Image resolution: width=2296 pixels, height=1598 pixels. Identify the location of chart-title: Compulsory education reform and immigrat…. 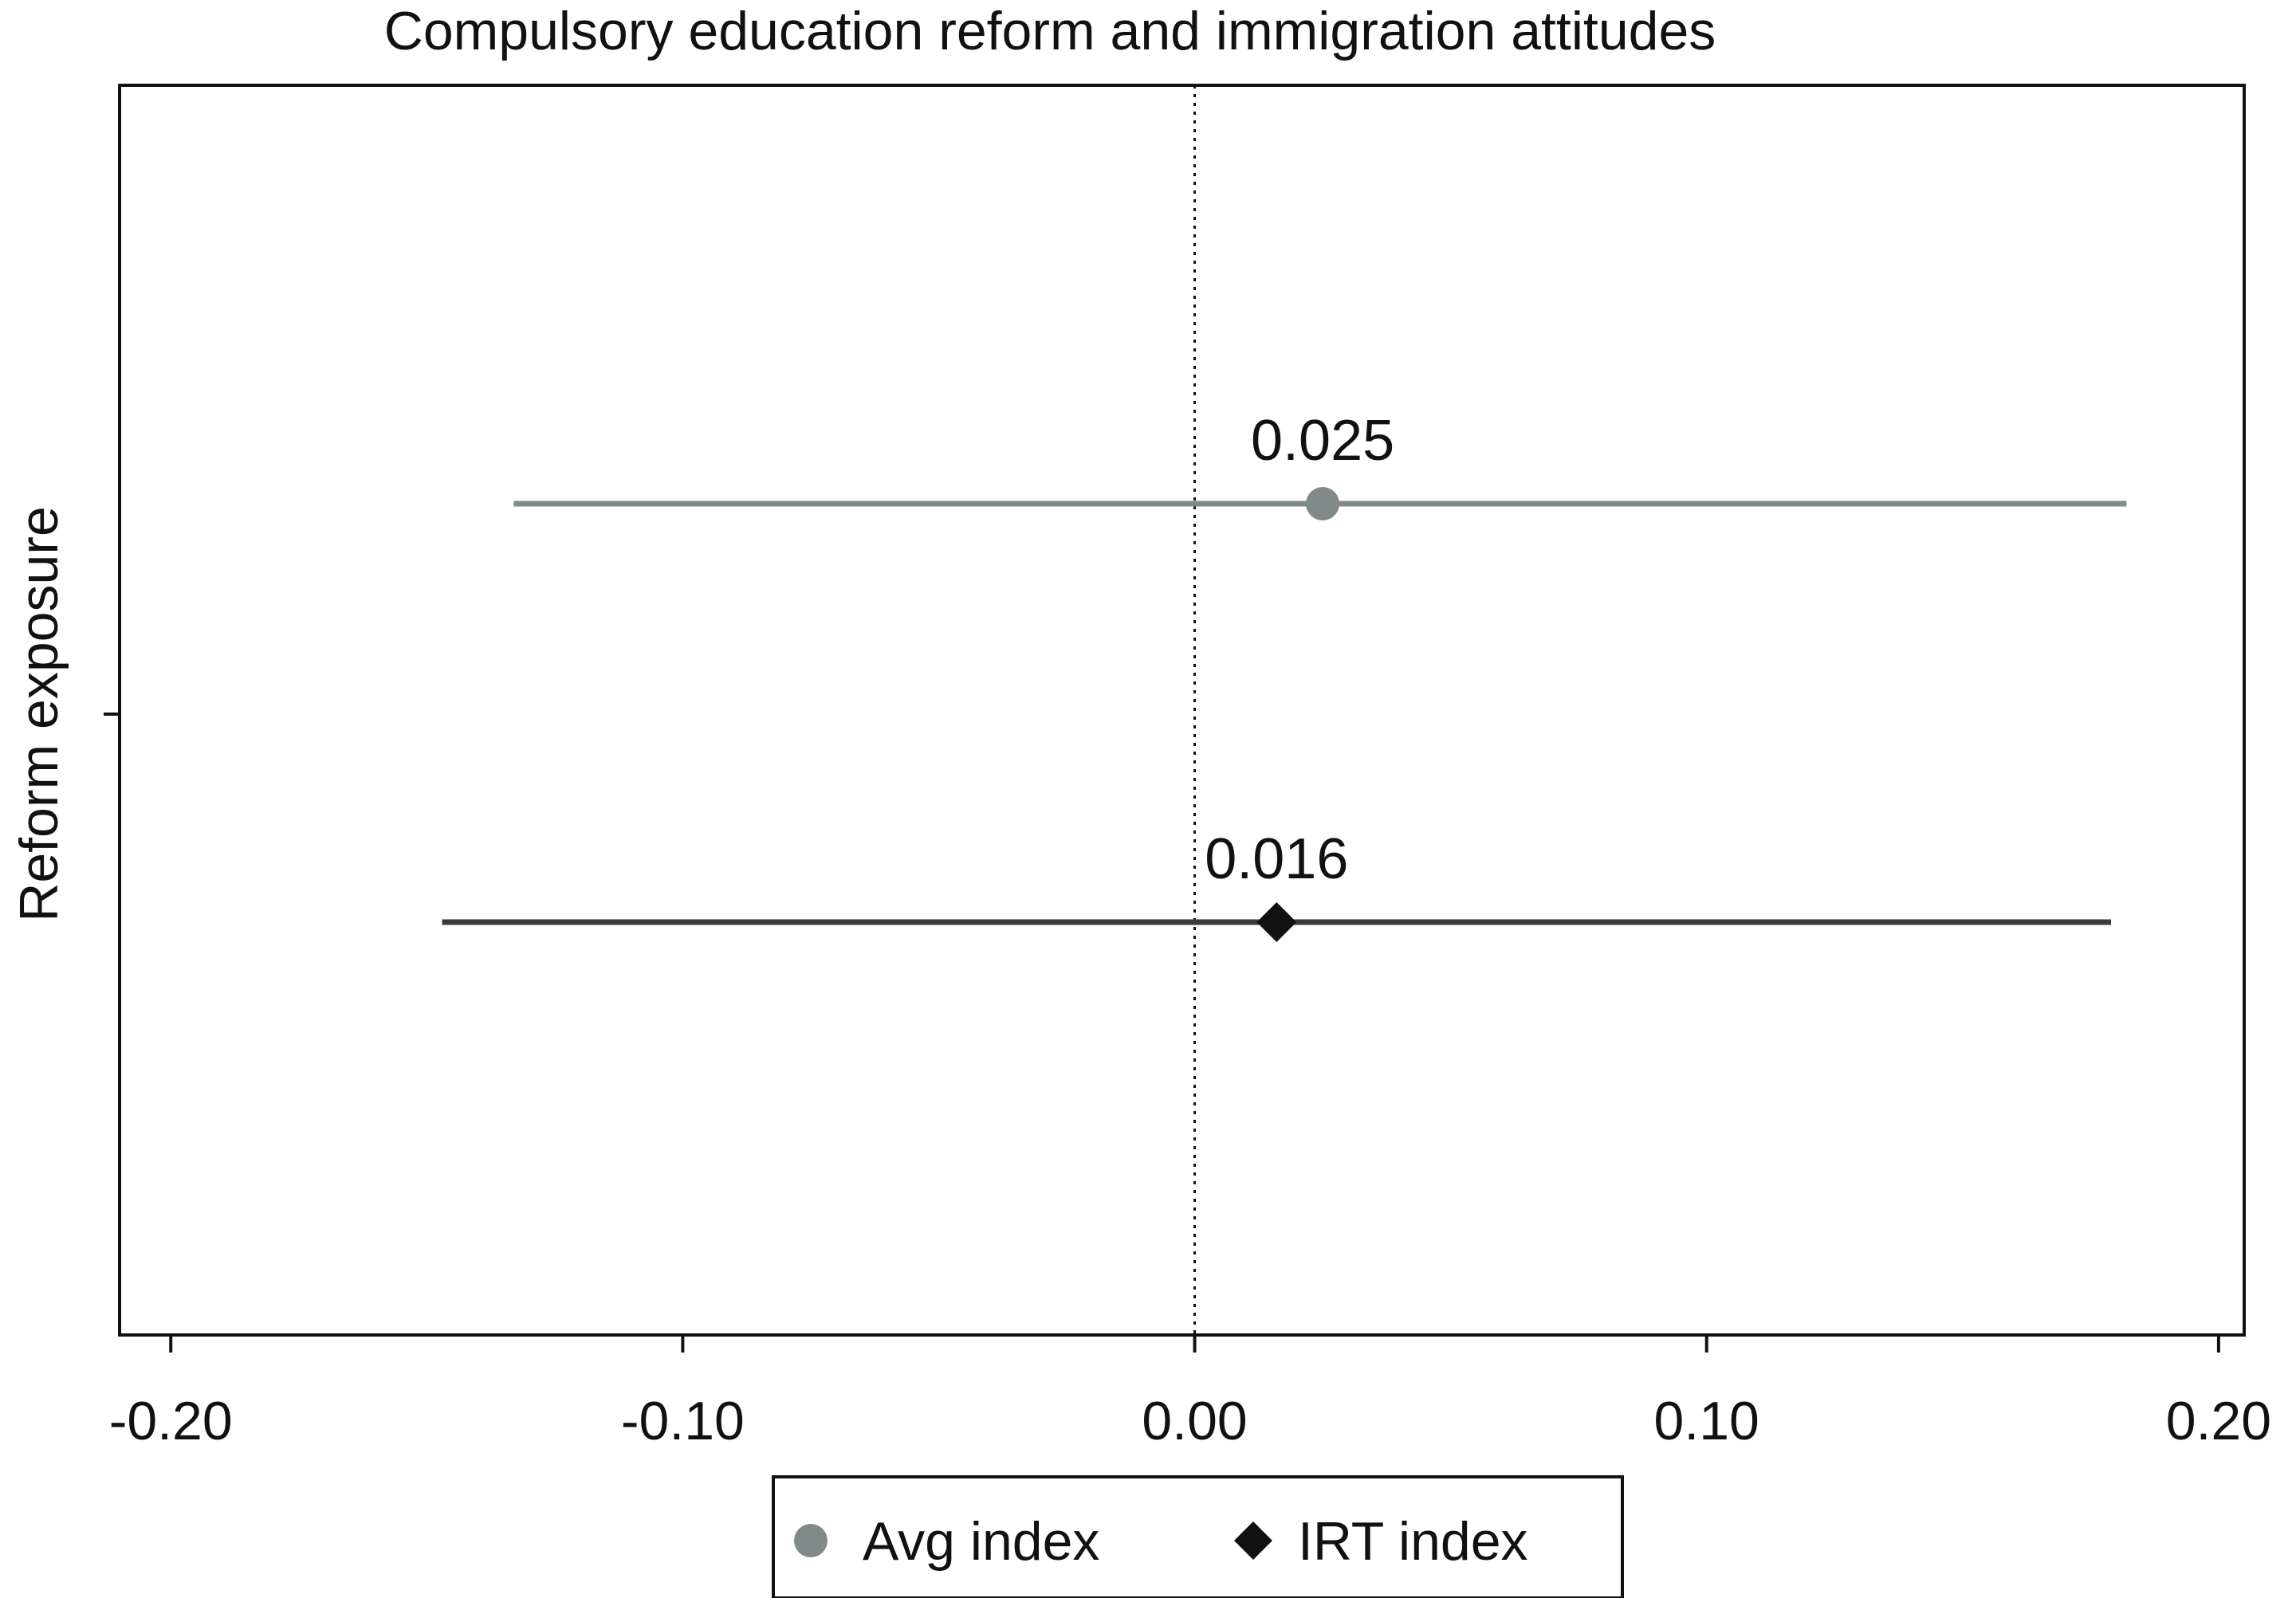
(1050, 31).